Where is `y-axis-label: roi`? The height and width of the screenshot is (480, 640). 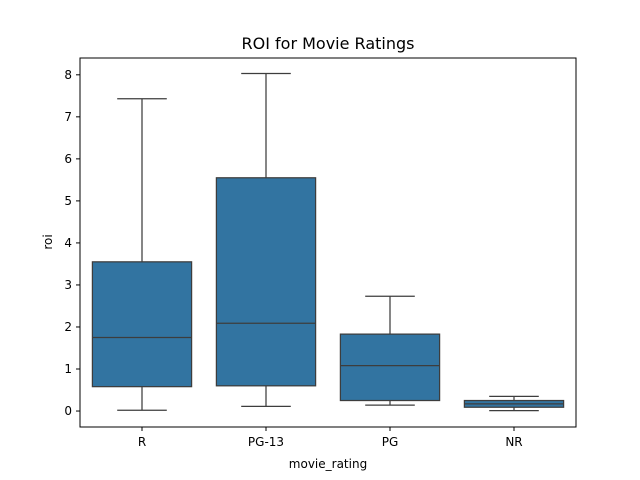
y-axis-label: roi is located at coordinates (48, 241).